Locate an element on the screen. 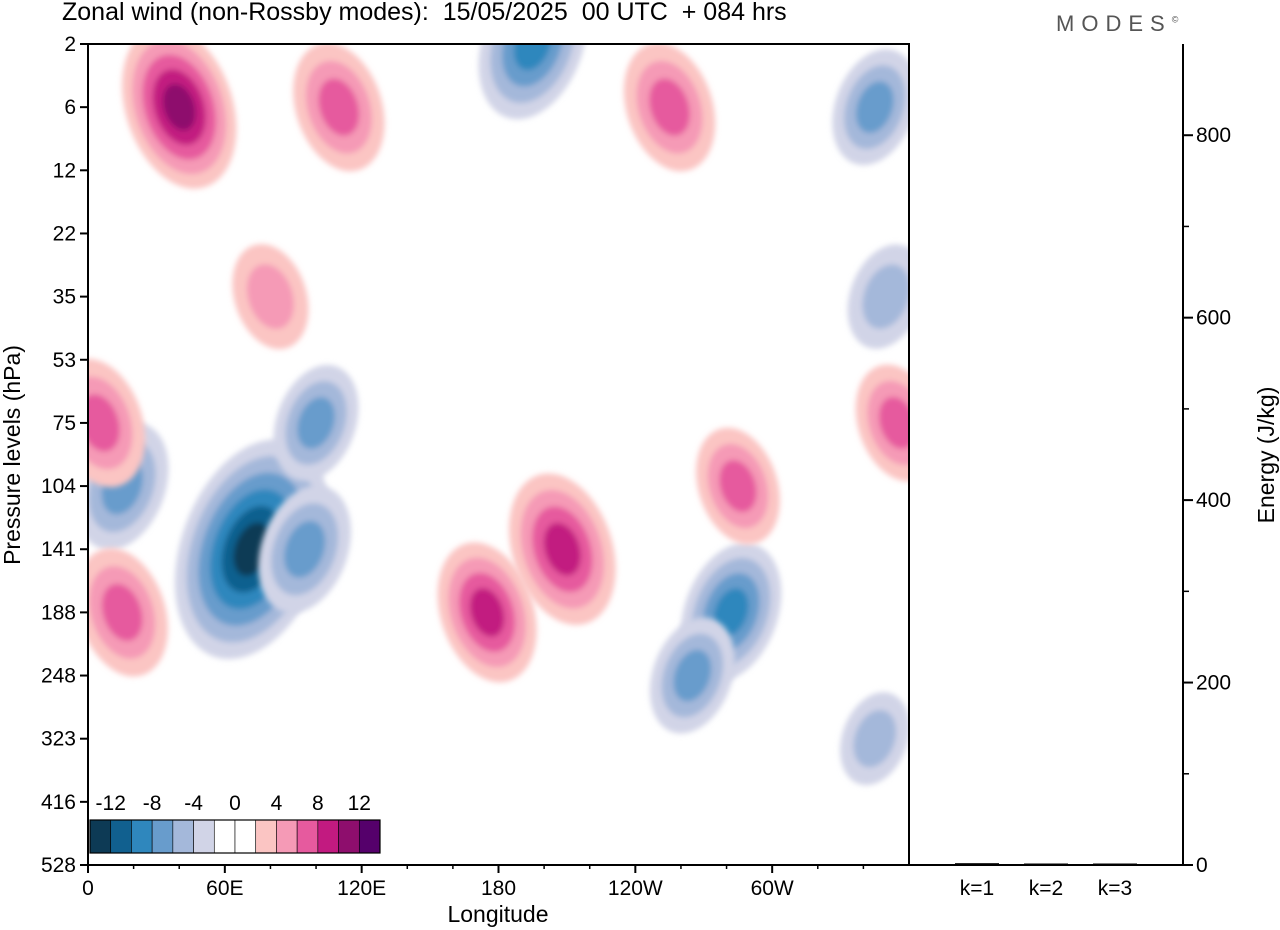 This screenshot has height=930, width=1280. energy-axis: 0 200 400 600 800 is located at coordinates (1207, 500).